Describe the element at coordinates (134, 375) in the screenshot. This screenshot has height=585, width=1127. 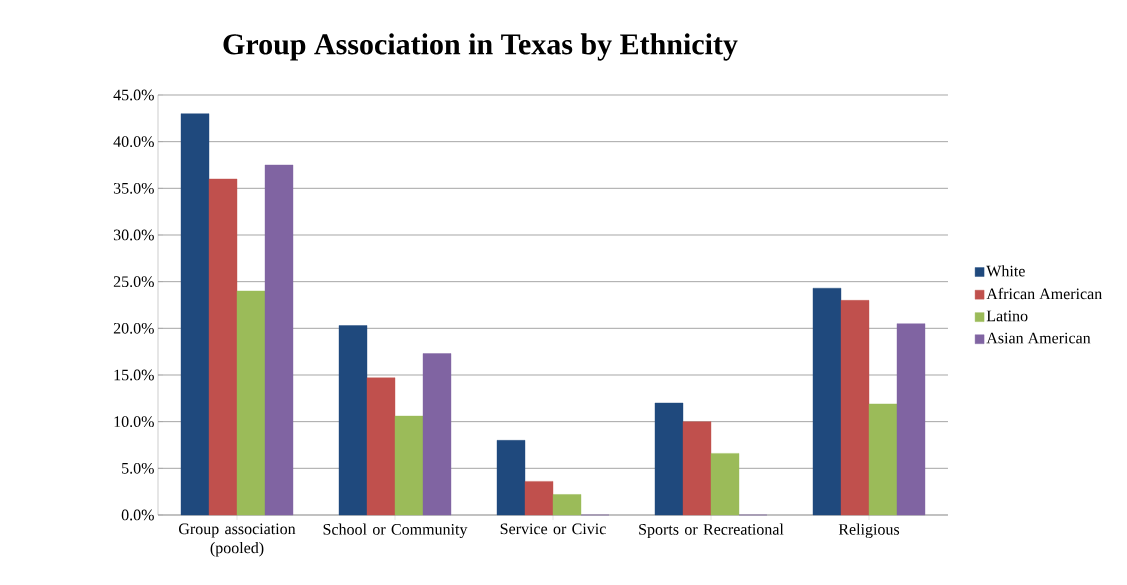
I see `y-tick-label: 15.0%` at that location.